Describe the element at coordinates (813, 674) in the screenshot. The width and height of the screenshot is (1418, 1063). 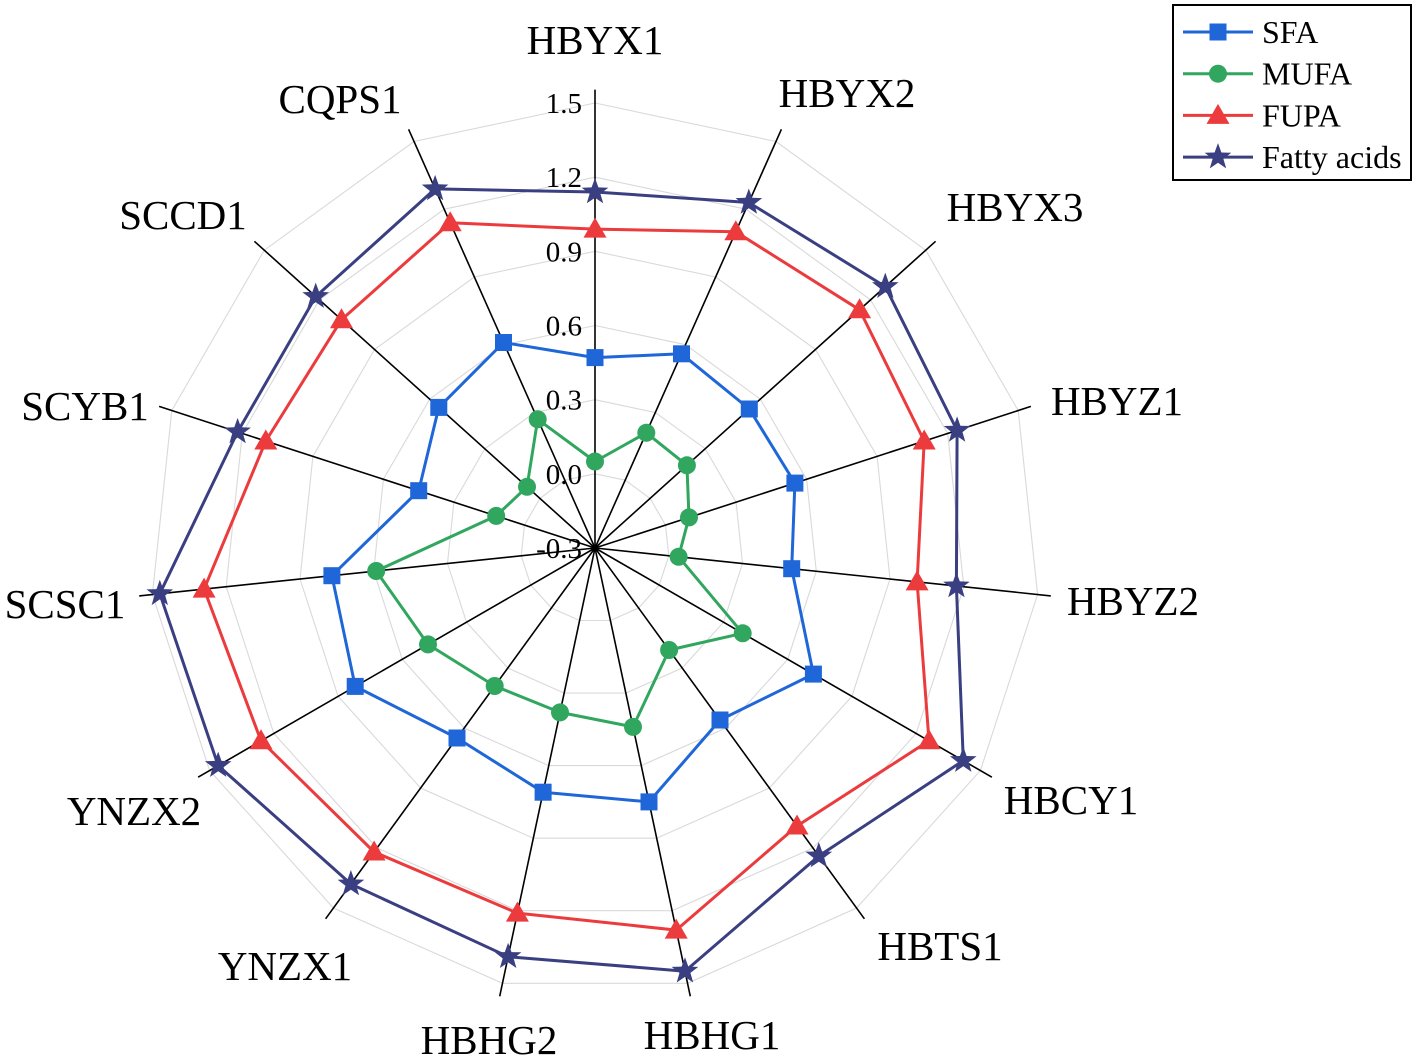
I see `sfa-point-hbcy1` at that location.